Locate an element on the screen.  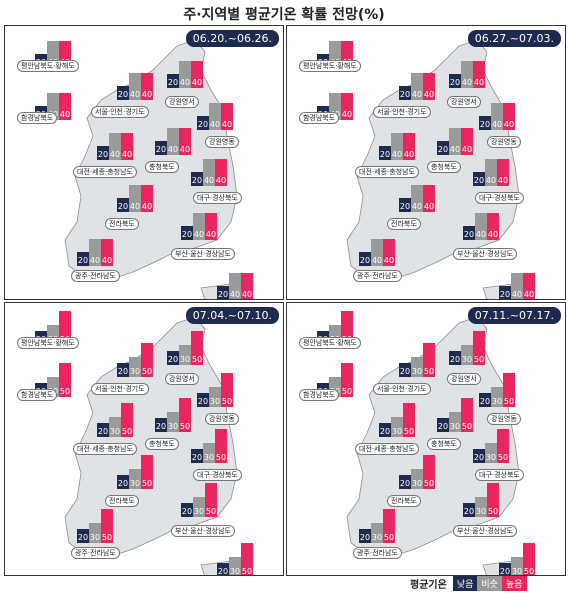
region-label: 충청북도 is located at coordinates (162, 444).